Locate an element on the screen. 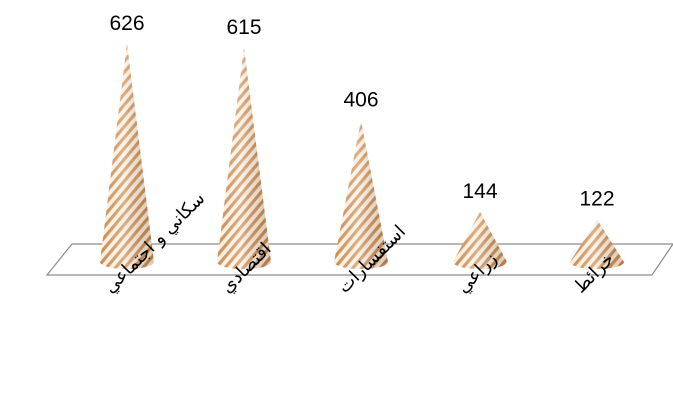  data-label: 615 is located at coordinates (243, 27).